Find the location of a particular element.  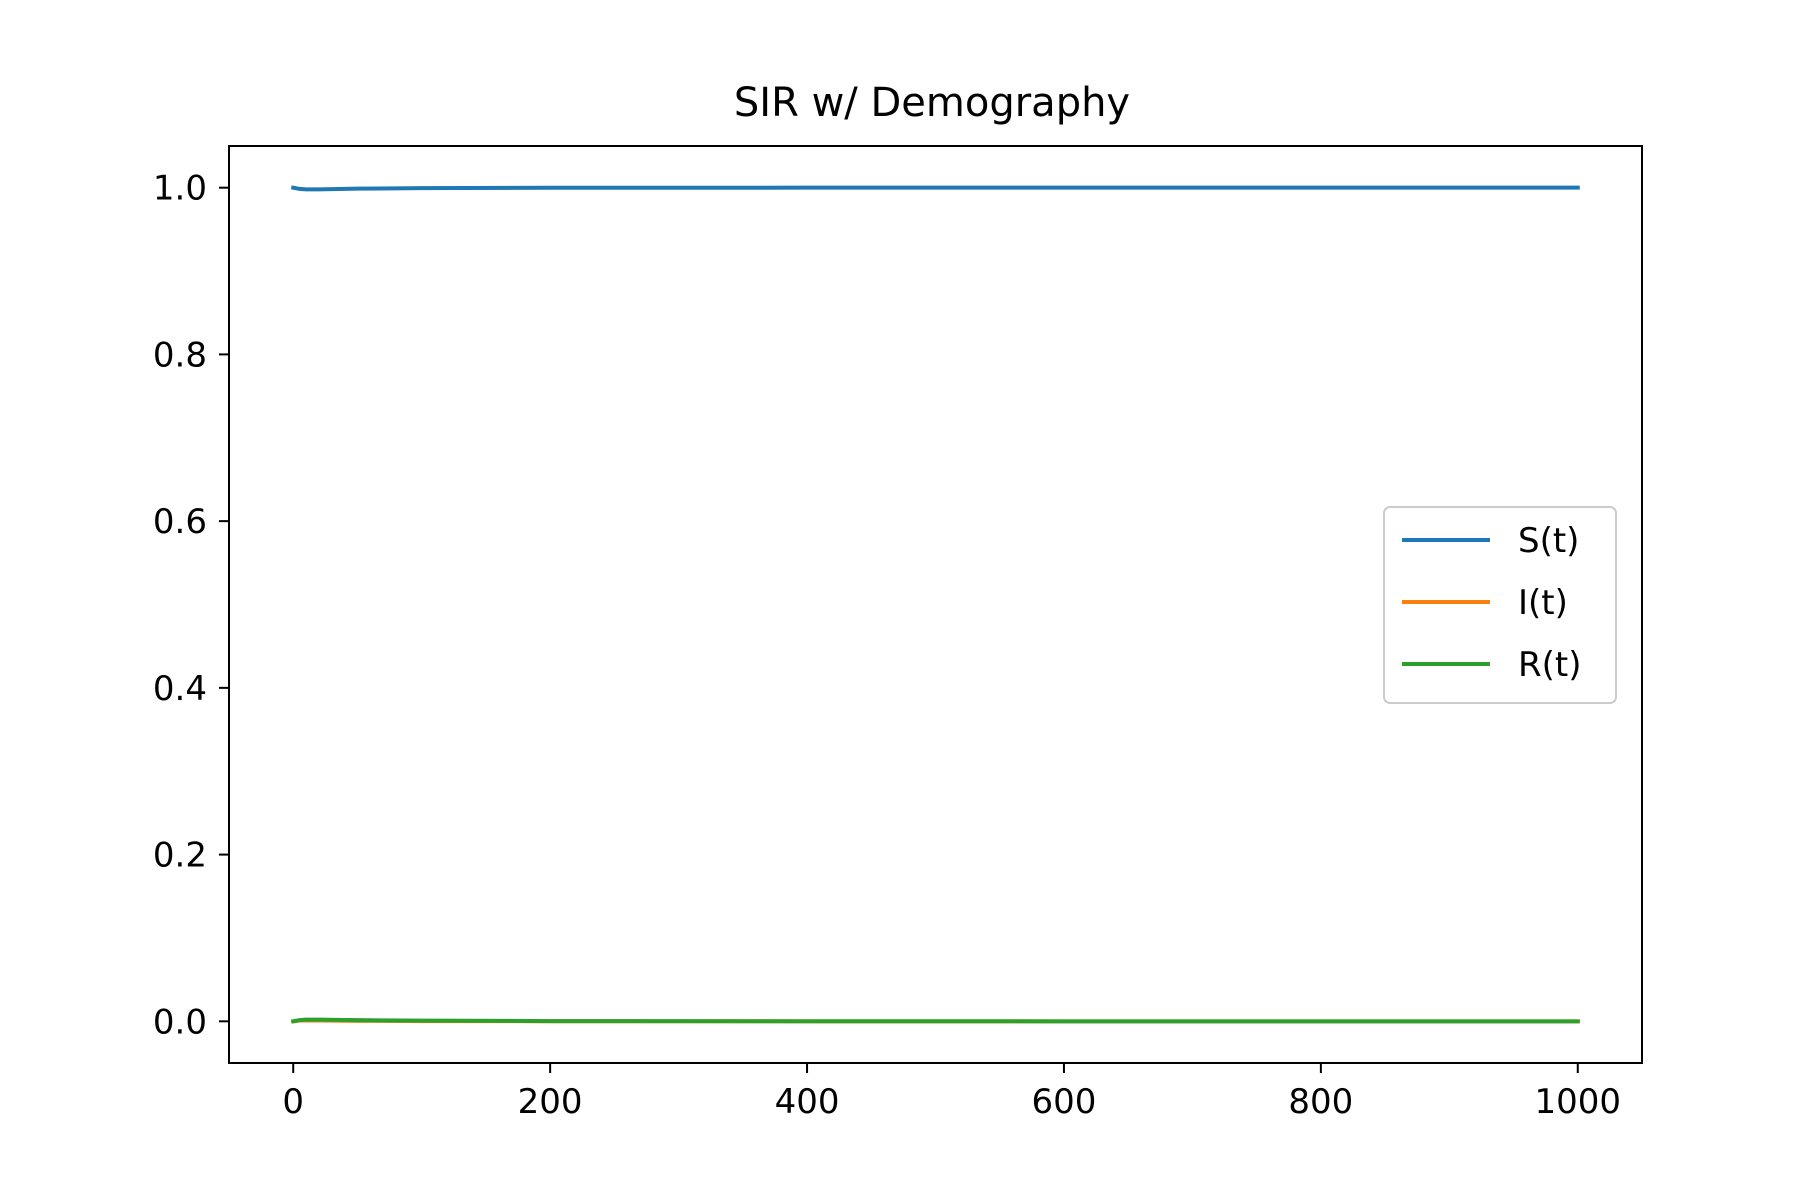

x-tick-label: 800 is located at coordinates (1320, 1102).